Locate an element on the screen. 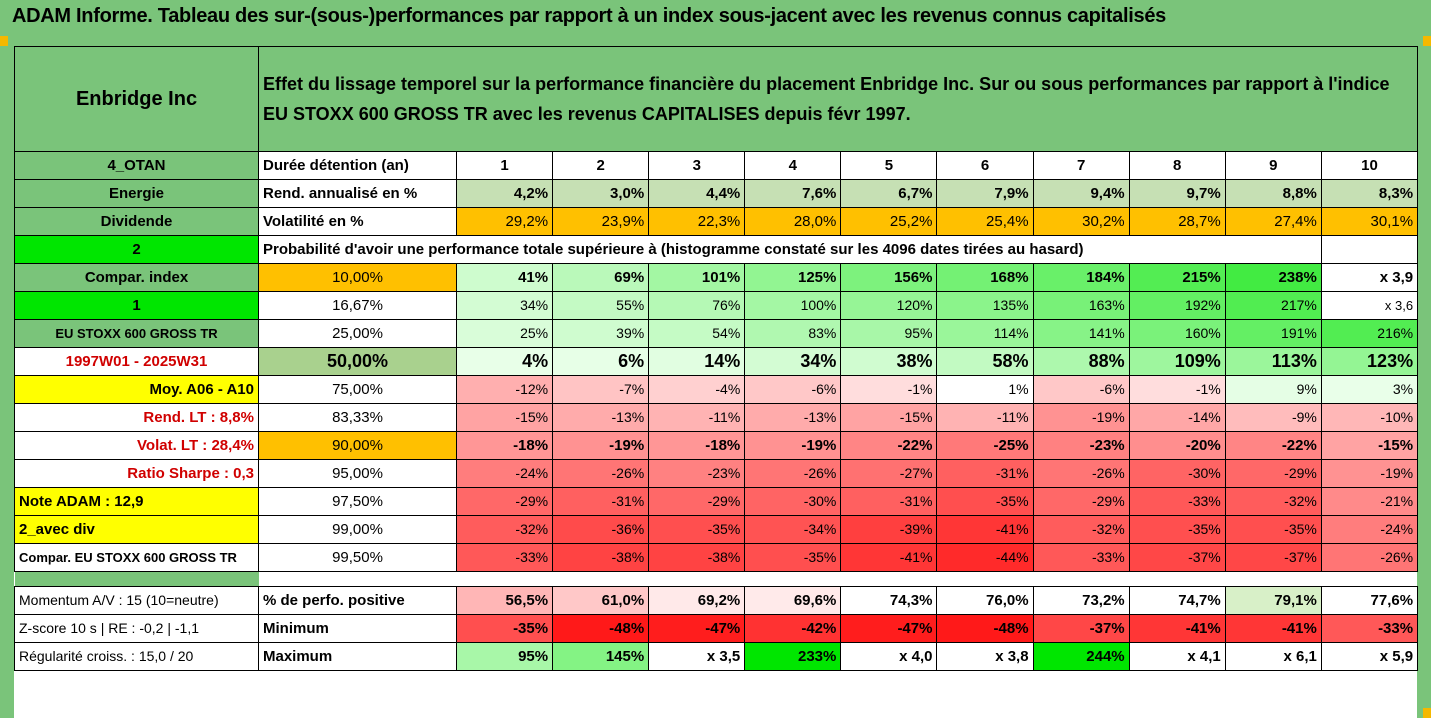 The height and width of the screenshot is (718, 1431). quantile-value: 113% is located at coordinates (1273, 361).